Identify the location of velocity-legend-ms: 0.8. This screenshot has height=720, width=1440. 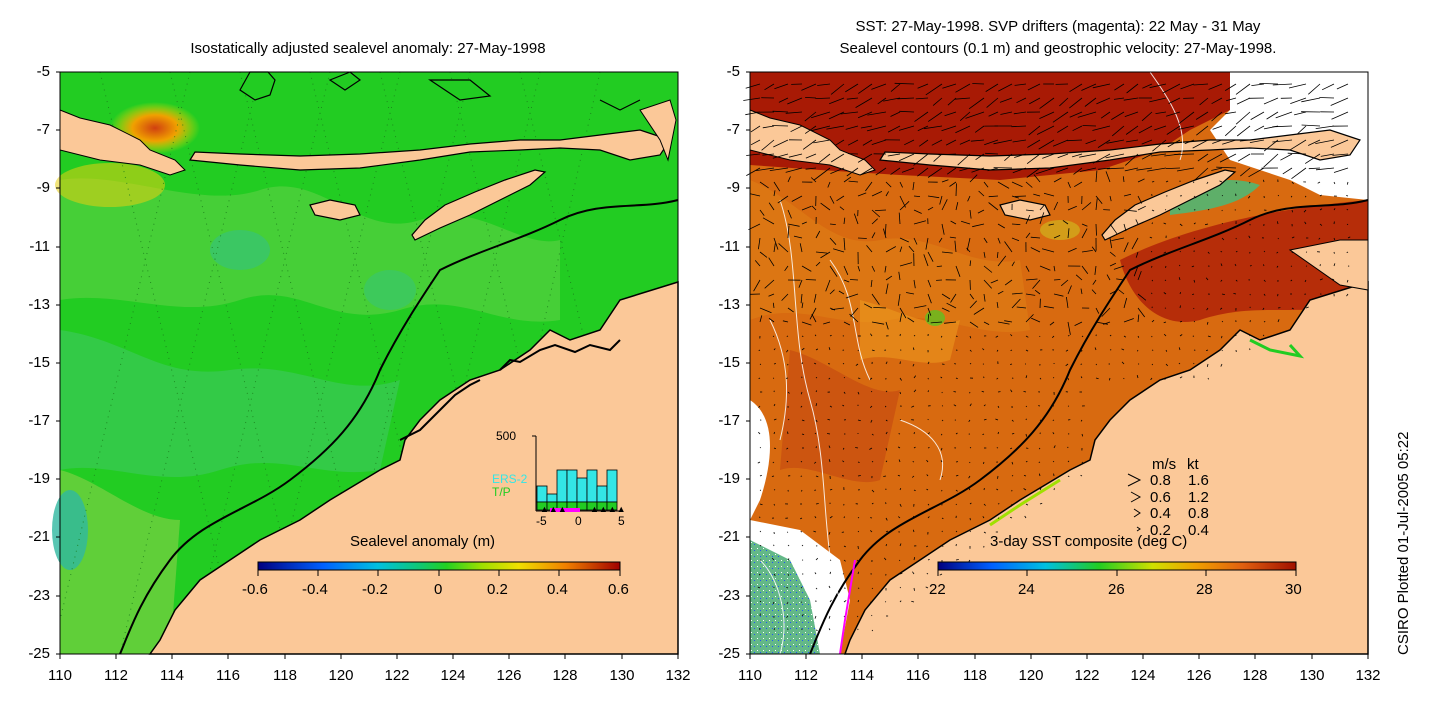
(1160, 480).